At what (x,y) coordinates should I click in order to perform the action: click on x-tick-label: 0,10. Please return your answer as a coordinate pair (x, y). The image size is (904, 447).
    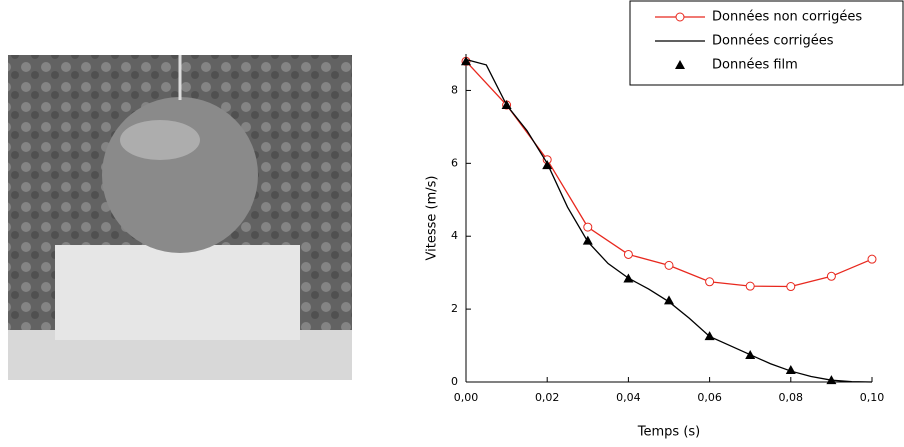
    Looking at the image, I should click on (872, 397).